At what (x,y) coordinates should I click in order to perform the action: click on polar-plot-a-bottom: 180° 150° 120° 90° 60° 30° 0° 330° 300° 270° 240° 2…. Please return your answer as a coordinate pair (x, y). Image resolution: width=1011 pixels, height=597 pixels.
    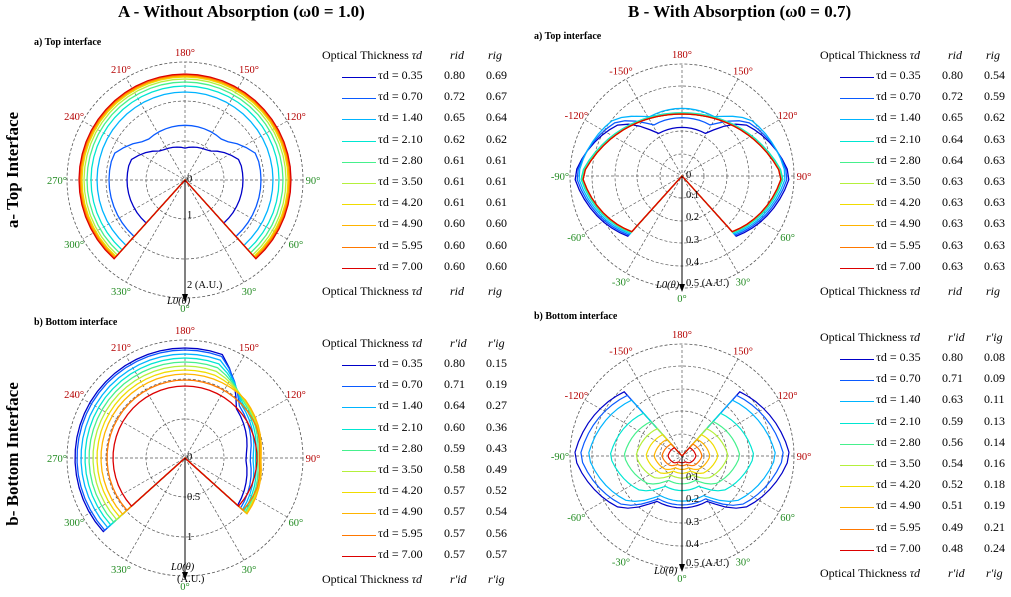
    Looking at the image, I should click on (183, 459).